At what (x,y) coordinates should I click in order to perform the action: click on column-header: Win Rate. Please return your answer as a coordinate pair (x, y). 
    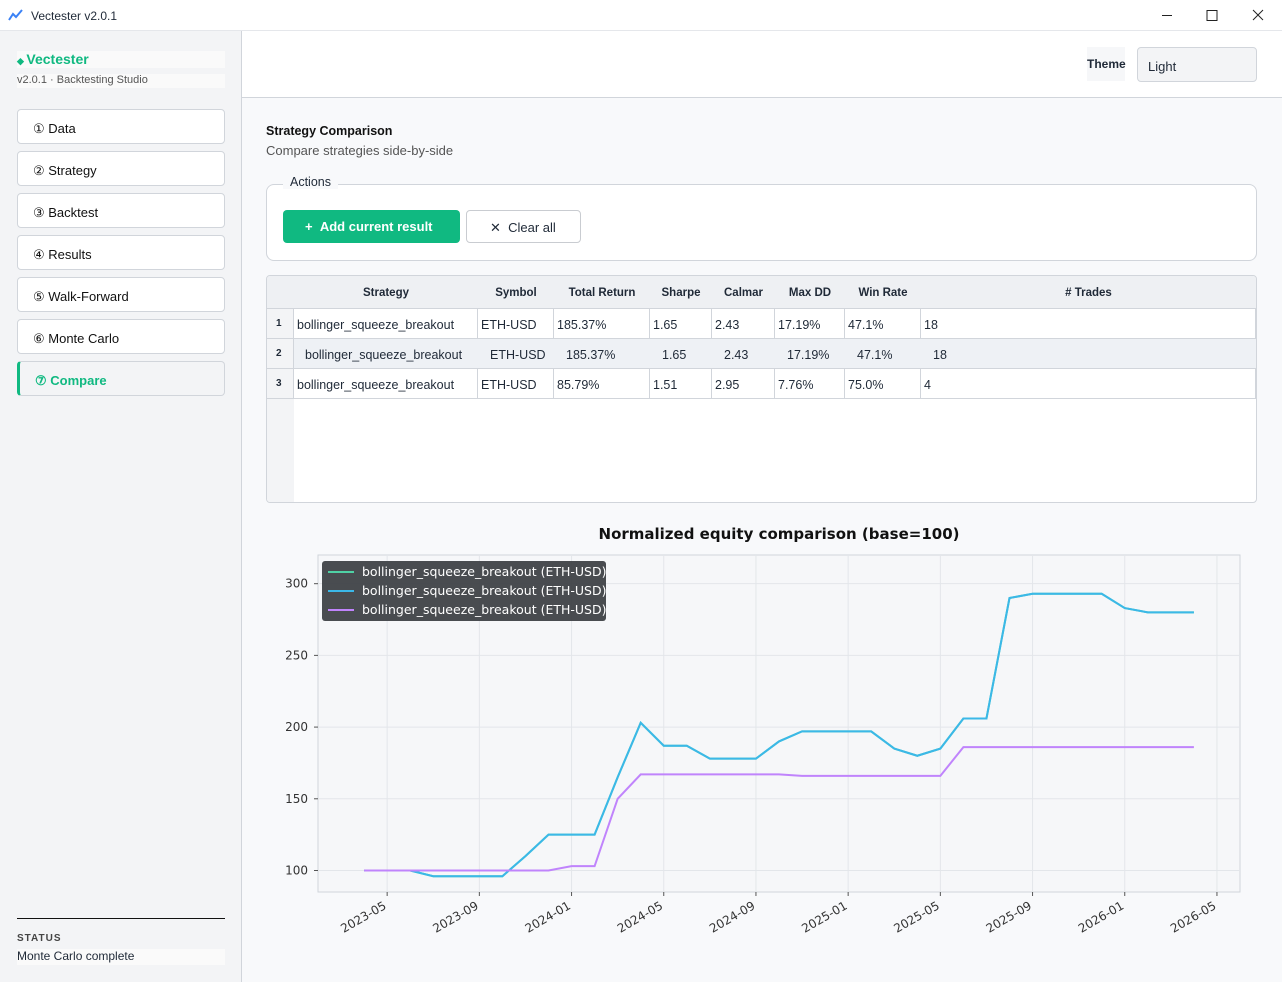
    Looking at the image, I should click on (883, 292).